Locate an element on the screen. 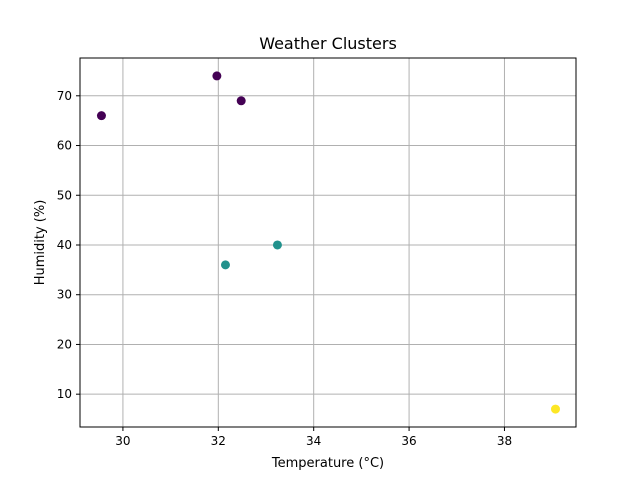 The height and width of the screenshot is (484, 640). x-axis-label: Temperature (°C) is located at coordinates (327, 463).